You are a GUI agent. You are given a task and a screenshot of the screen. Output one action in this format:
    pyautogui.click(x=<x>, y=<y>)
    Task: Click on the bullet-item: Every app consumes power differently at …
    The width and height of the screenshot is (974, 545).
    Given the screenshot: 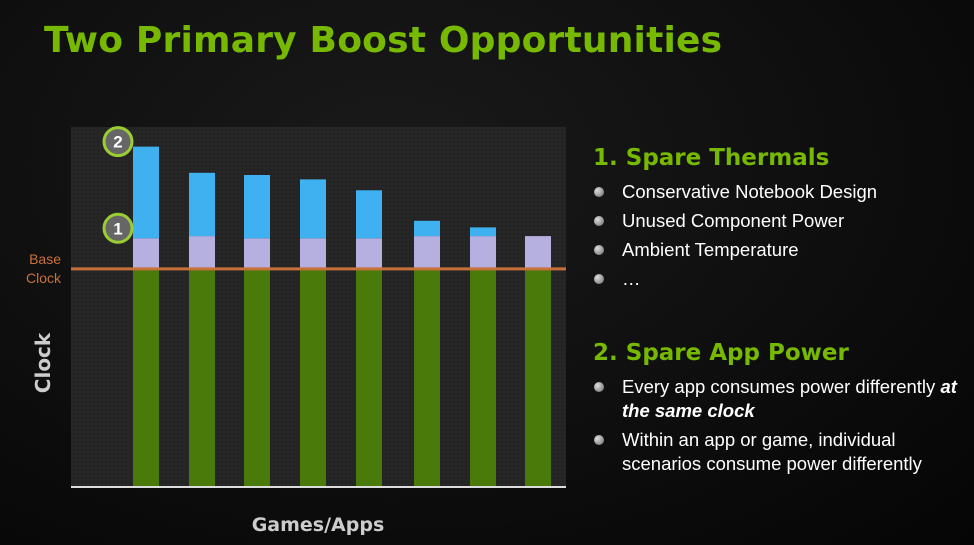 What is the action you would take?
    pyautogui.click(x=779, y=399)
    